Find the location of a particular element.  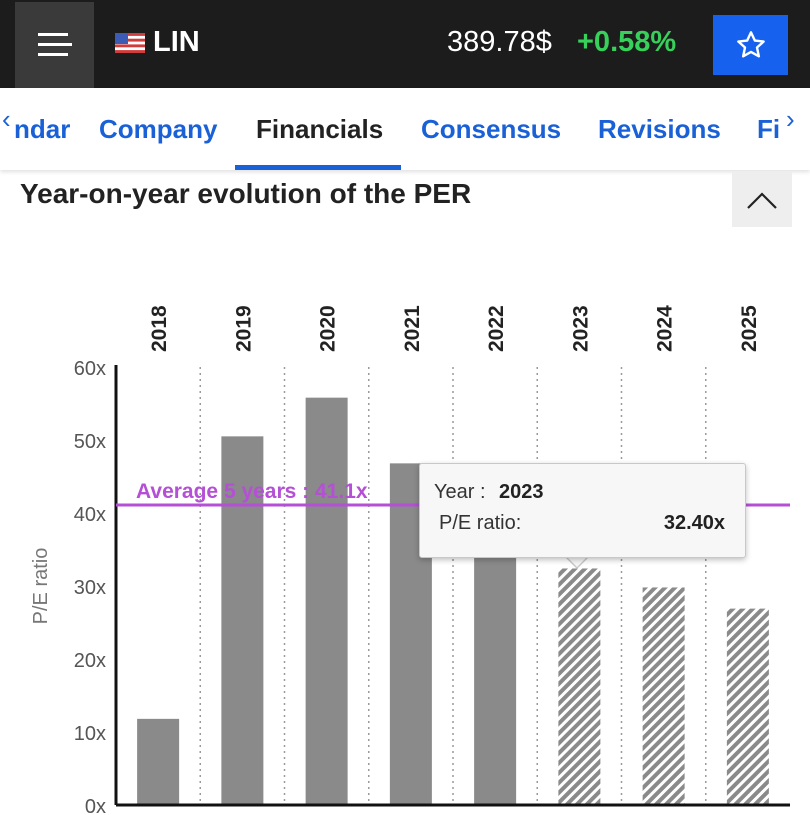

section-title: Year-on-year evolution of the PER is located at coordinates (246, 193).